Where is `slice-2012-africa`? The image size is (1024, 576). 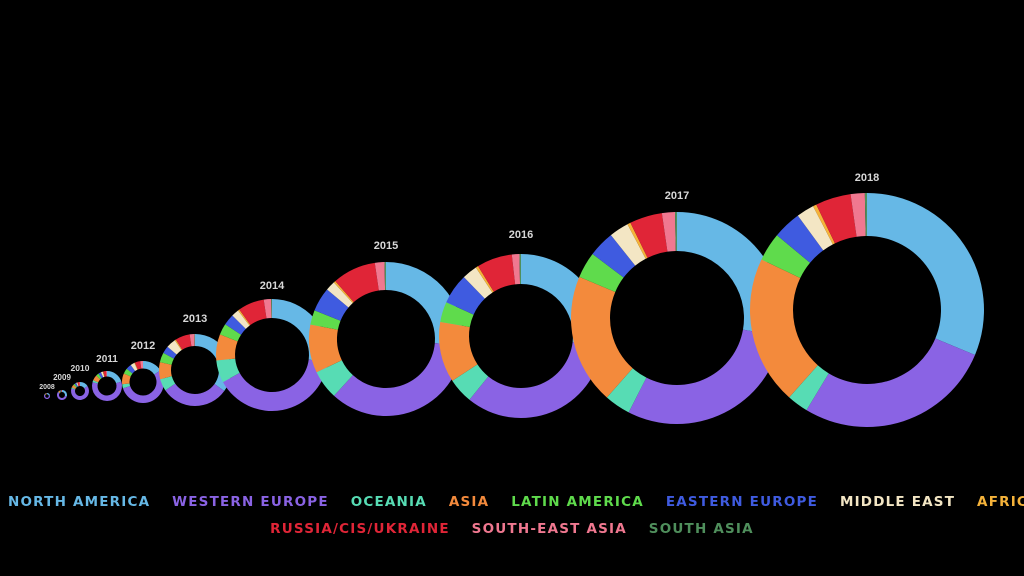 slice-2012-africa is located at coordinates (136, 366).